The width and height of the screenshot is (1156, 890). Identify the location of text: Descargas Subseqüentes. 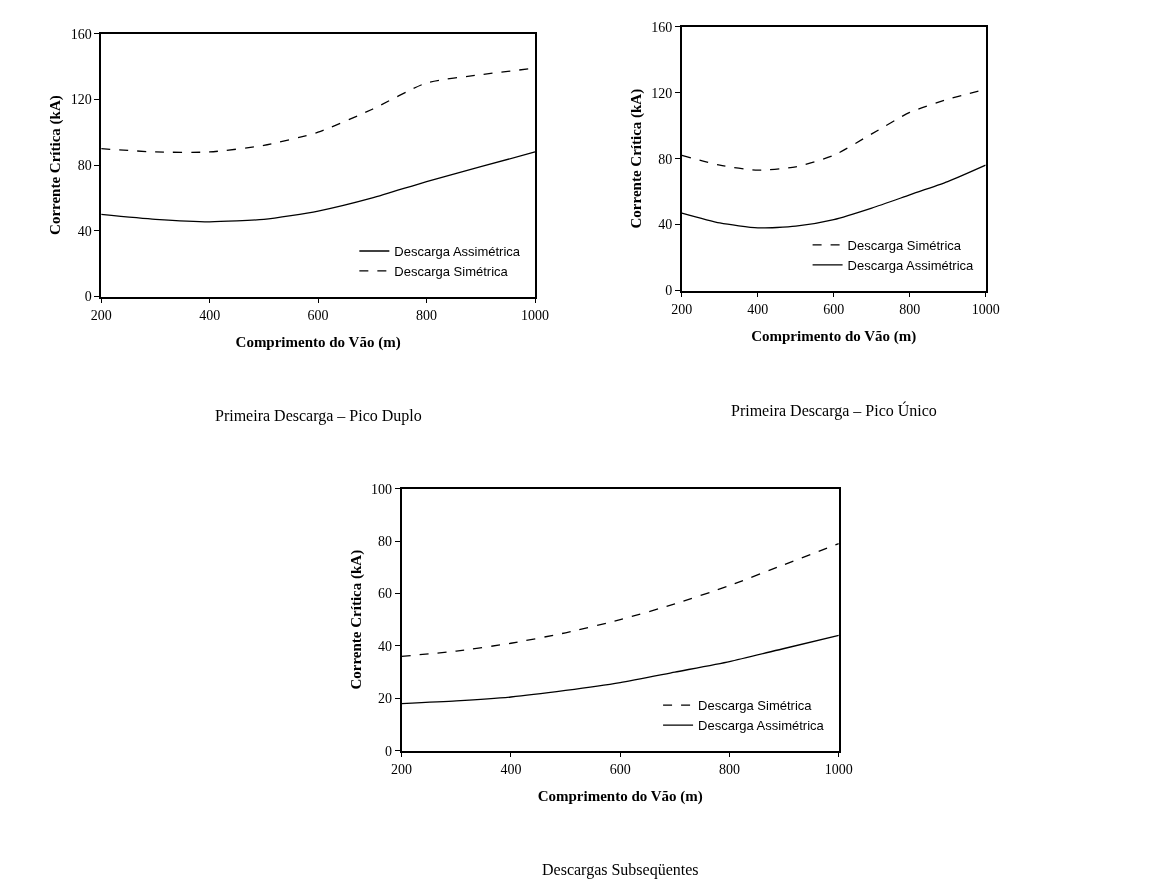
(620, 870).